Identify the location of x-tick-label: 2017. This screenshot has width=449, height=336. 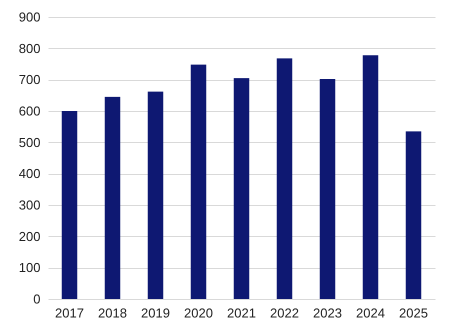
(69, 313).